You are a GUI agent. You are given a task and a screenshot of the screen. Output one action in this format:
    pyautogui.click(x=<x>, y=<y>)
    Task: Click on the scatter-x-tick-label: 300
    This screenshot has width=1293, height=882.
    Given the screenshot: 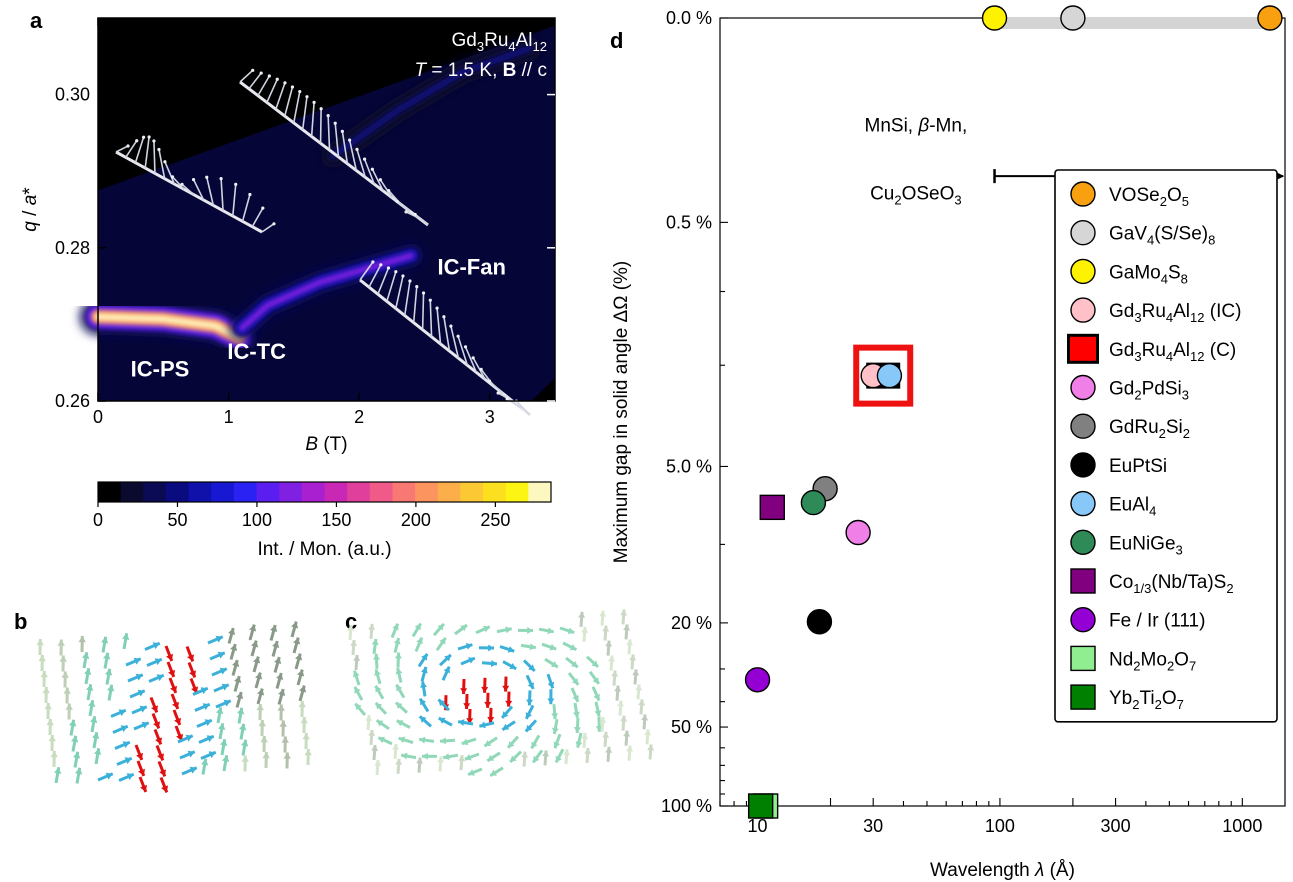 What is the action you would take?
    pyautogui.click(x=1116, y=826)
    